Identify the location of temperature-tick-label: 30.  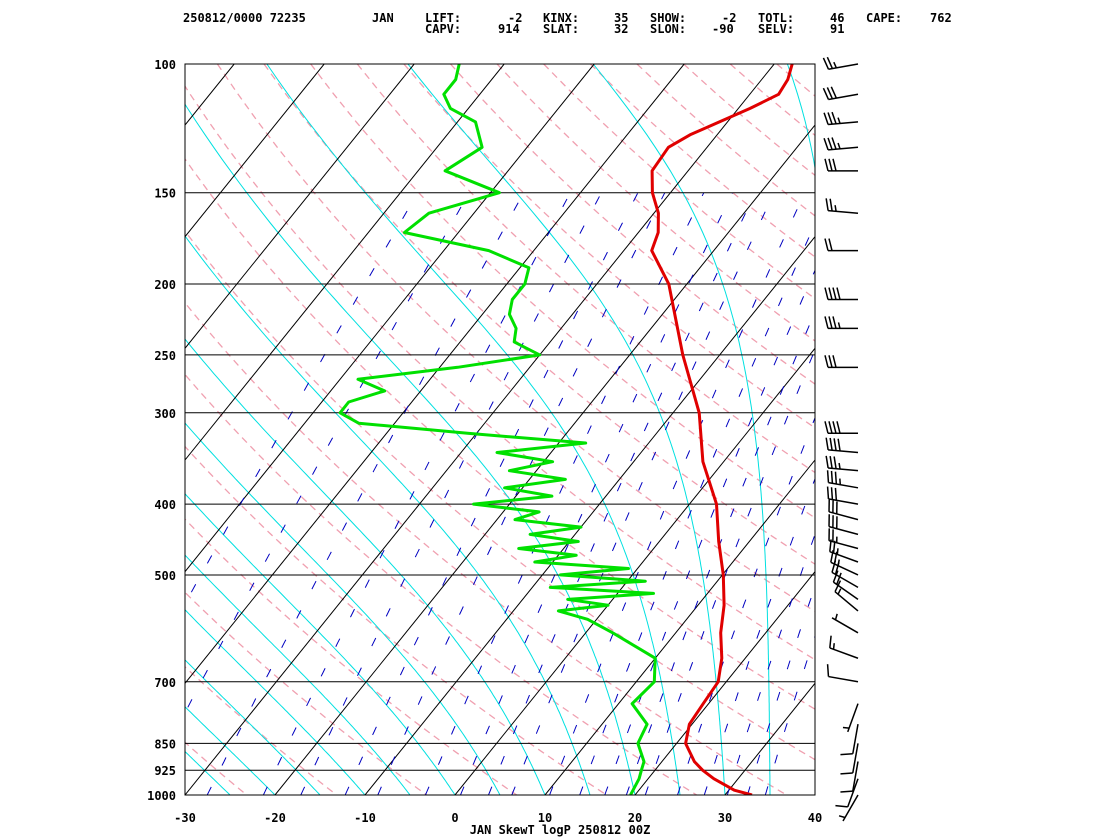
(725, 818).